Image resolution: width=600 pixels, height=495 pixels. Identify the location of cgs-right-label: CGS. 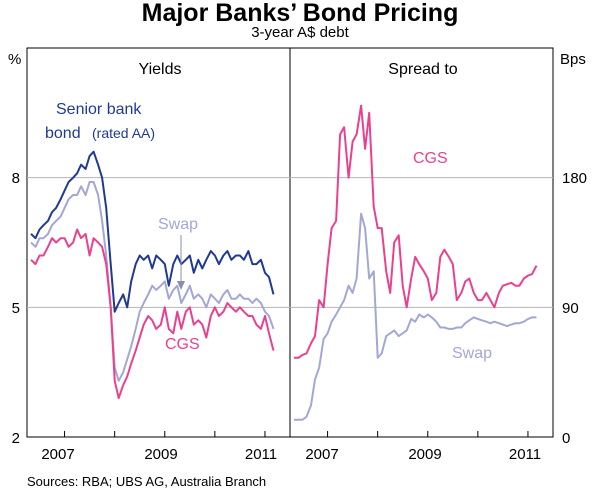
(430, 158).